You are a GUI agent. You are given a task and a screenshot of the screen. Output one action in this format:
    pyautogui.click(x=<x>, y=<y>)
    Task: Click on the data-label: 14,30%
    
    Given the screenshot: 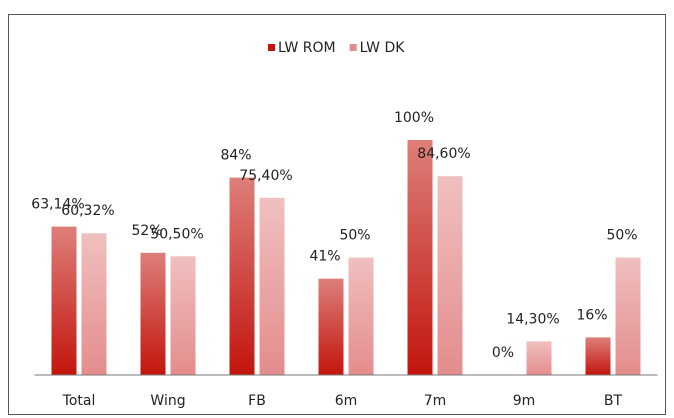 What is the action you would take?
    pyautogui.click(x=532, y=319)
    